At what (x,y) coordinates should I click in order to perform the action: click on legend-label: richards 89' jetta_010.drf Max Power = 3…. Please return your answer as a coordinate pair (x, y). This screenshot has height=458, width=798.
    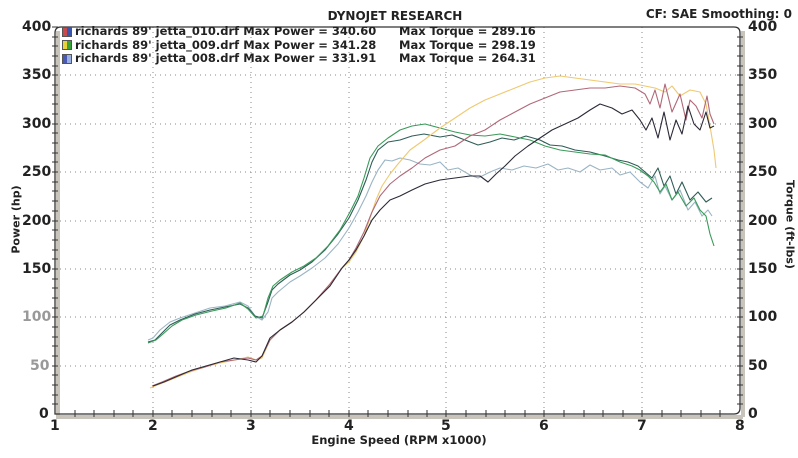
    Looking at the image, I should click on (226, 31).